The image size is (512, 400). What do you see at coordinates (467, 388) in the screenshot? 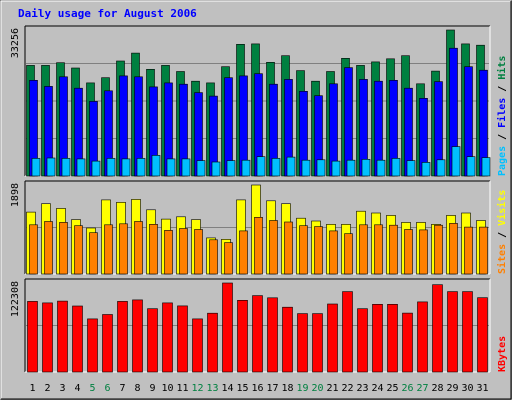
I see `day-label-30: 30` at bounding box center [467, 388].